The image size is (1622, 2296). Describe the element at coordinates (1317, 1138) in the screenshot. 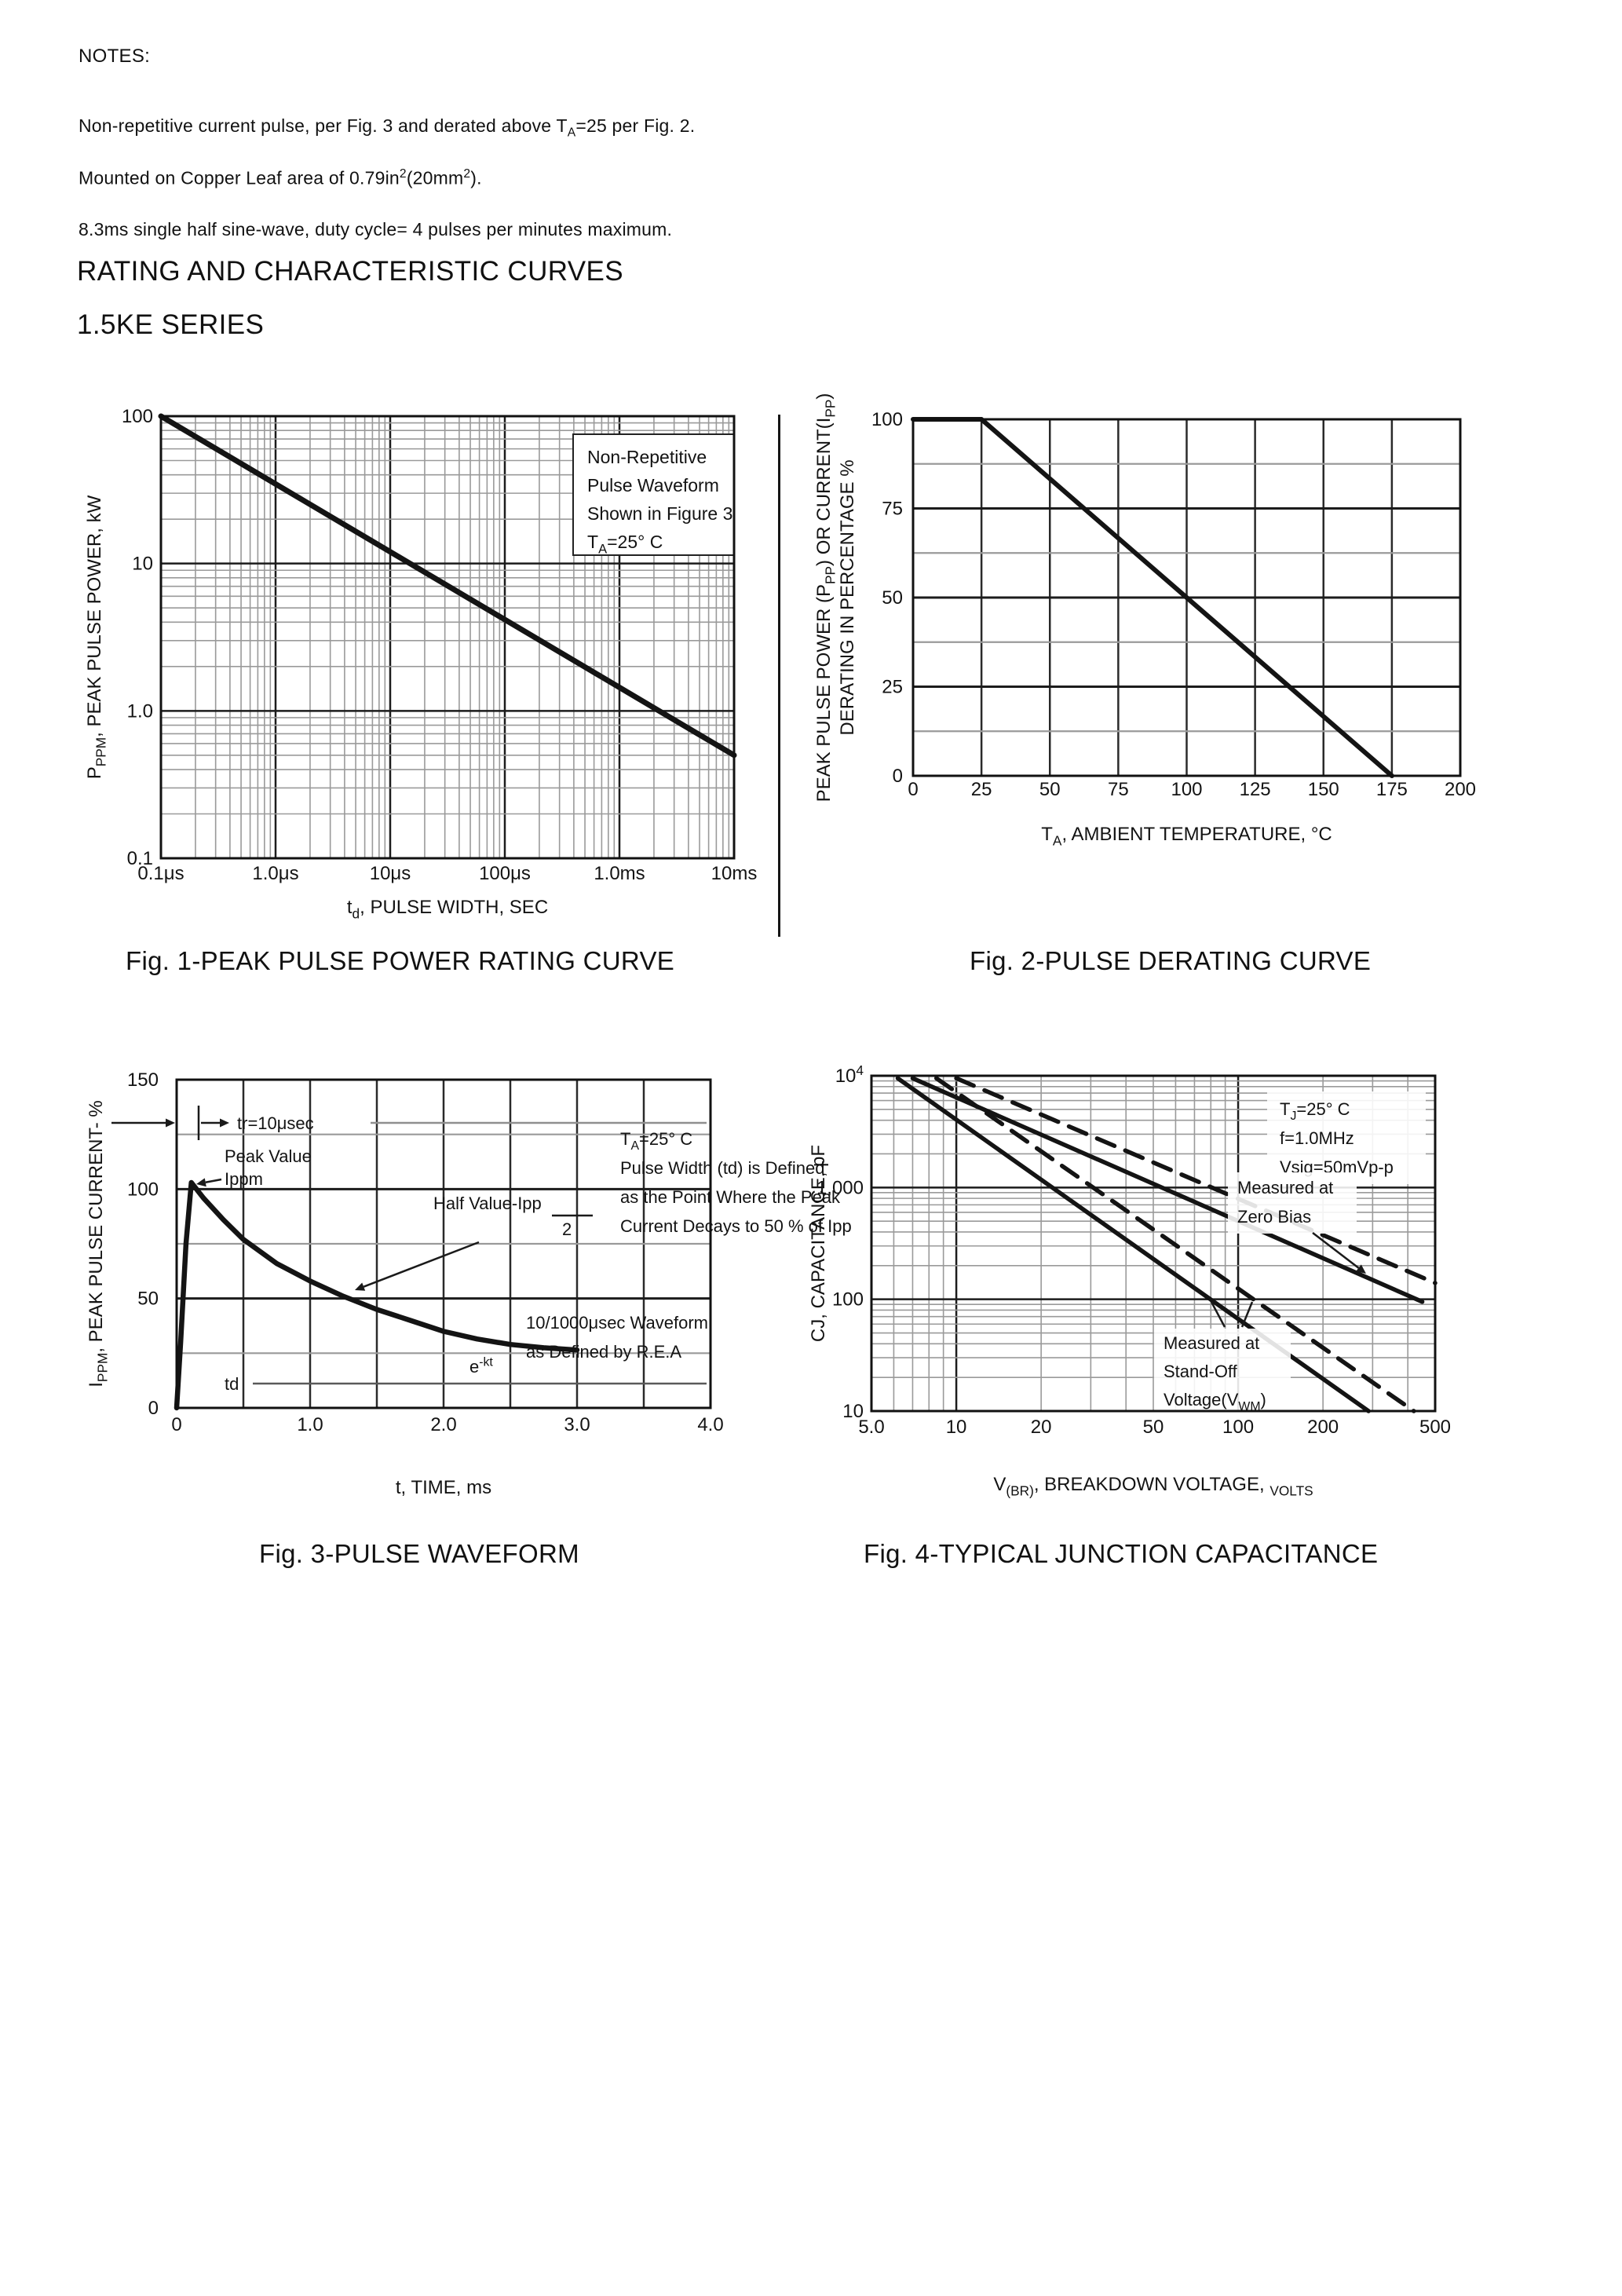

I see `svg-text: f=1.0MHz` at that location.